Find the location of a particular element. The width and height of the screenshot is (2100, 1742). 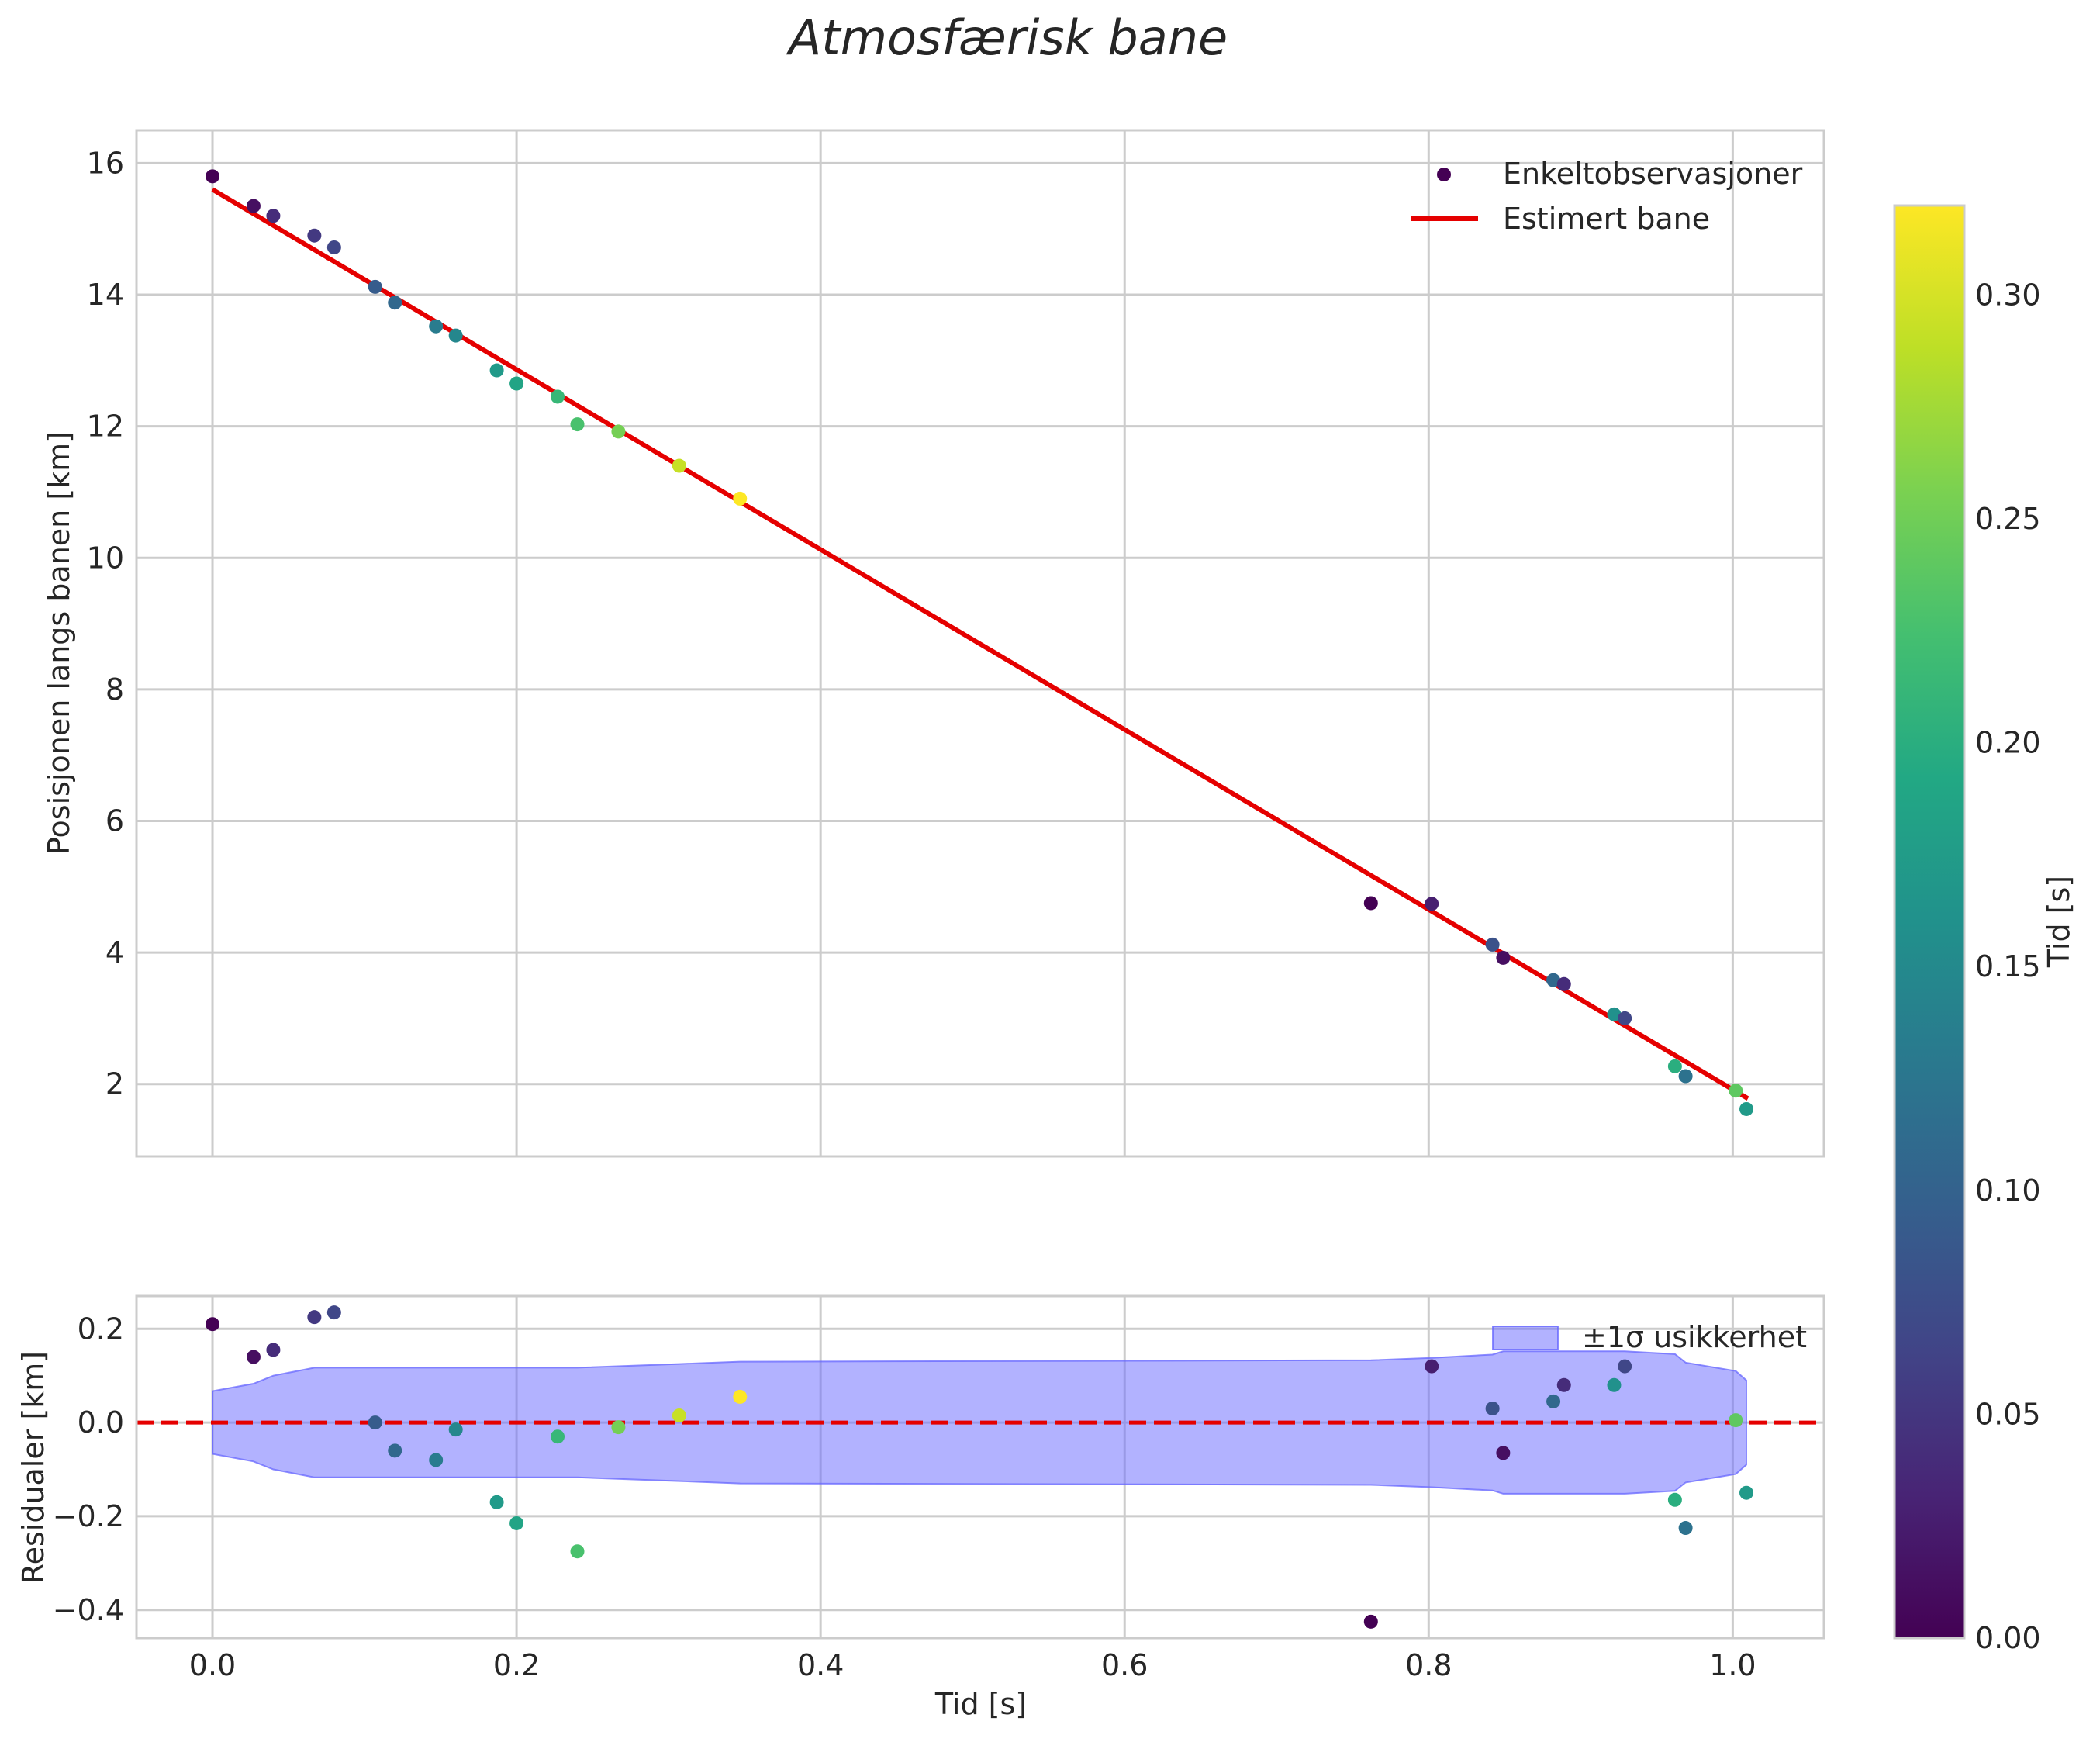

x-tick-label: 0.6 is located at coordinates (1124, 1665).